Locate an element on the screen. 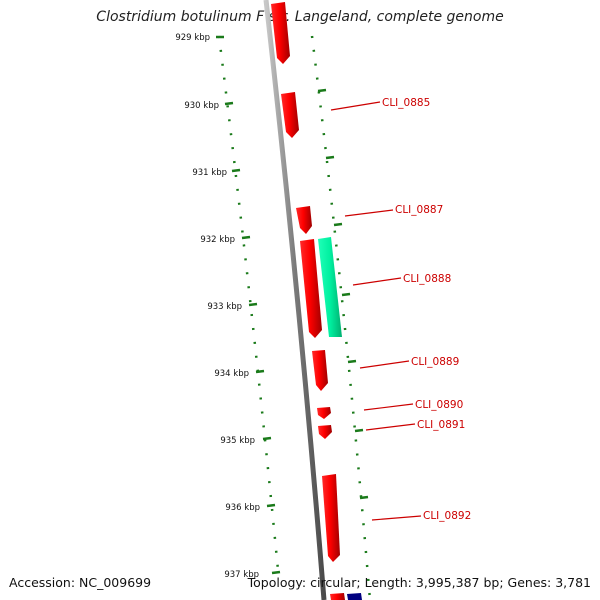 The width and height of the screenshot is (600, 600). scale-label: 931 kbp is located at coordinates (209, 173).